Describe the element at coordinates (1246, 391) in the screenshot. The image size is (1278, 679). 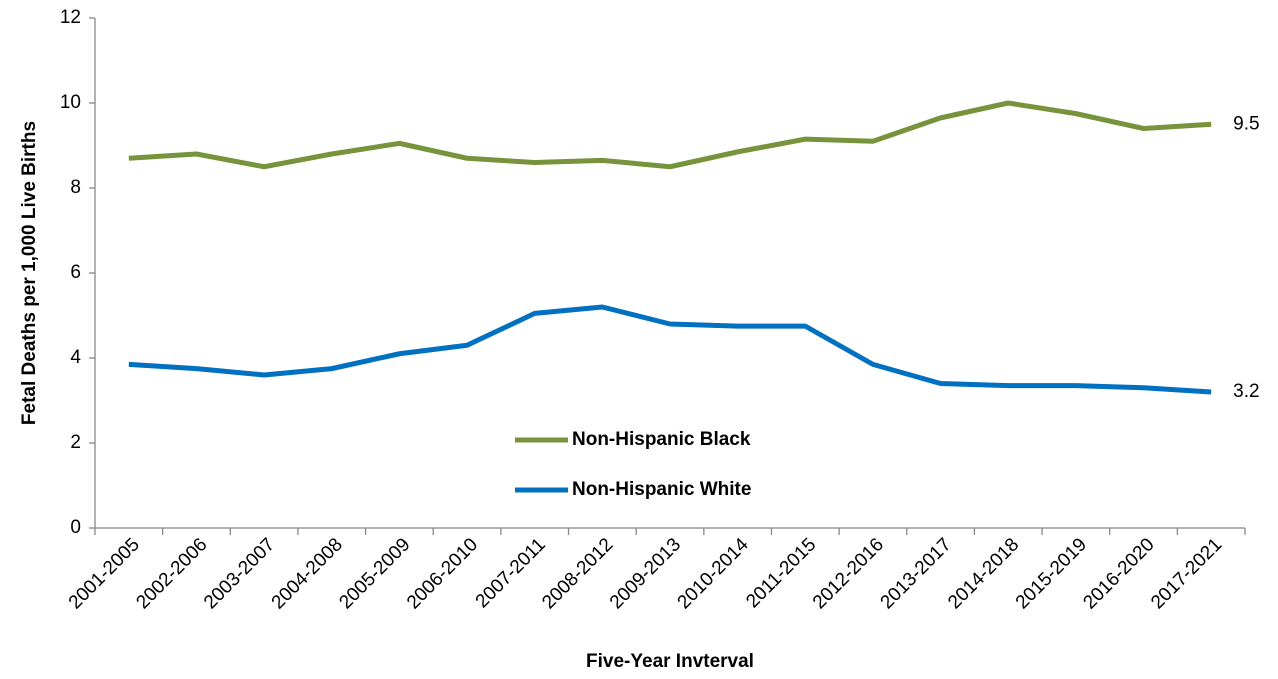
I see `end-label: 3.2` at that location.